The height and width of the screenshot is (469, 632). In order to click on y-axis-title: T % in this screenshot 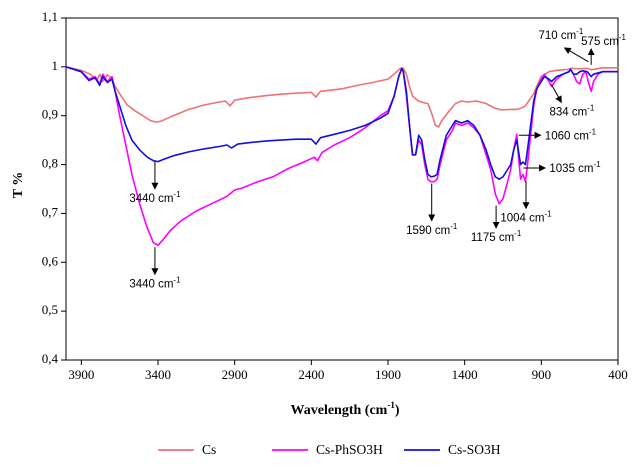, I will do `click(18, 185)`.